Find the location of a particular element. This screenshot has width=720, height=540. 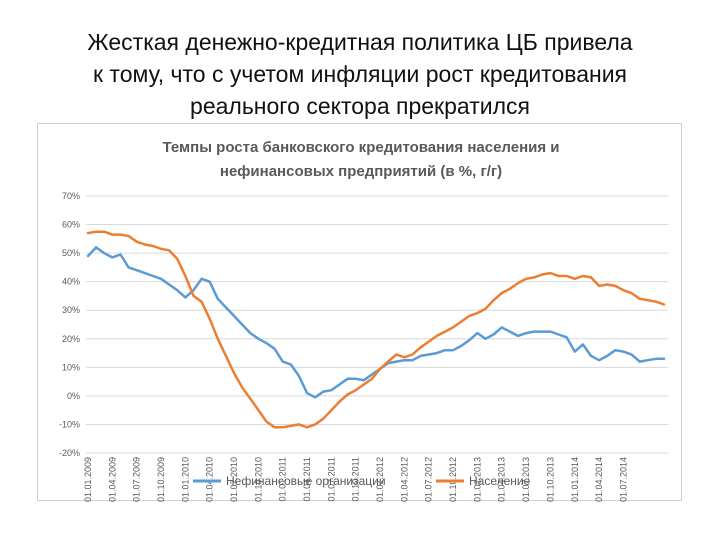

chart-title-line-2: нефинансовых предприятий (в %, г/г) is located at coordinates (361, 171).